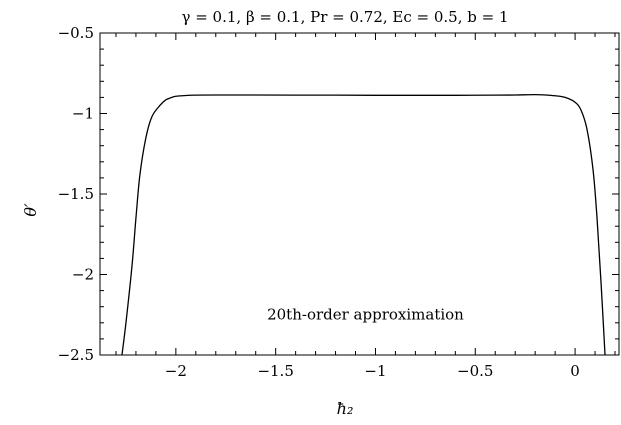 The width and height of the screenshot is (621, 425). I want to click on x-tick-label: −1, so click(375, 371).